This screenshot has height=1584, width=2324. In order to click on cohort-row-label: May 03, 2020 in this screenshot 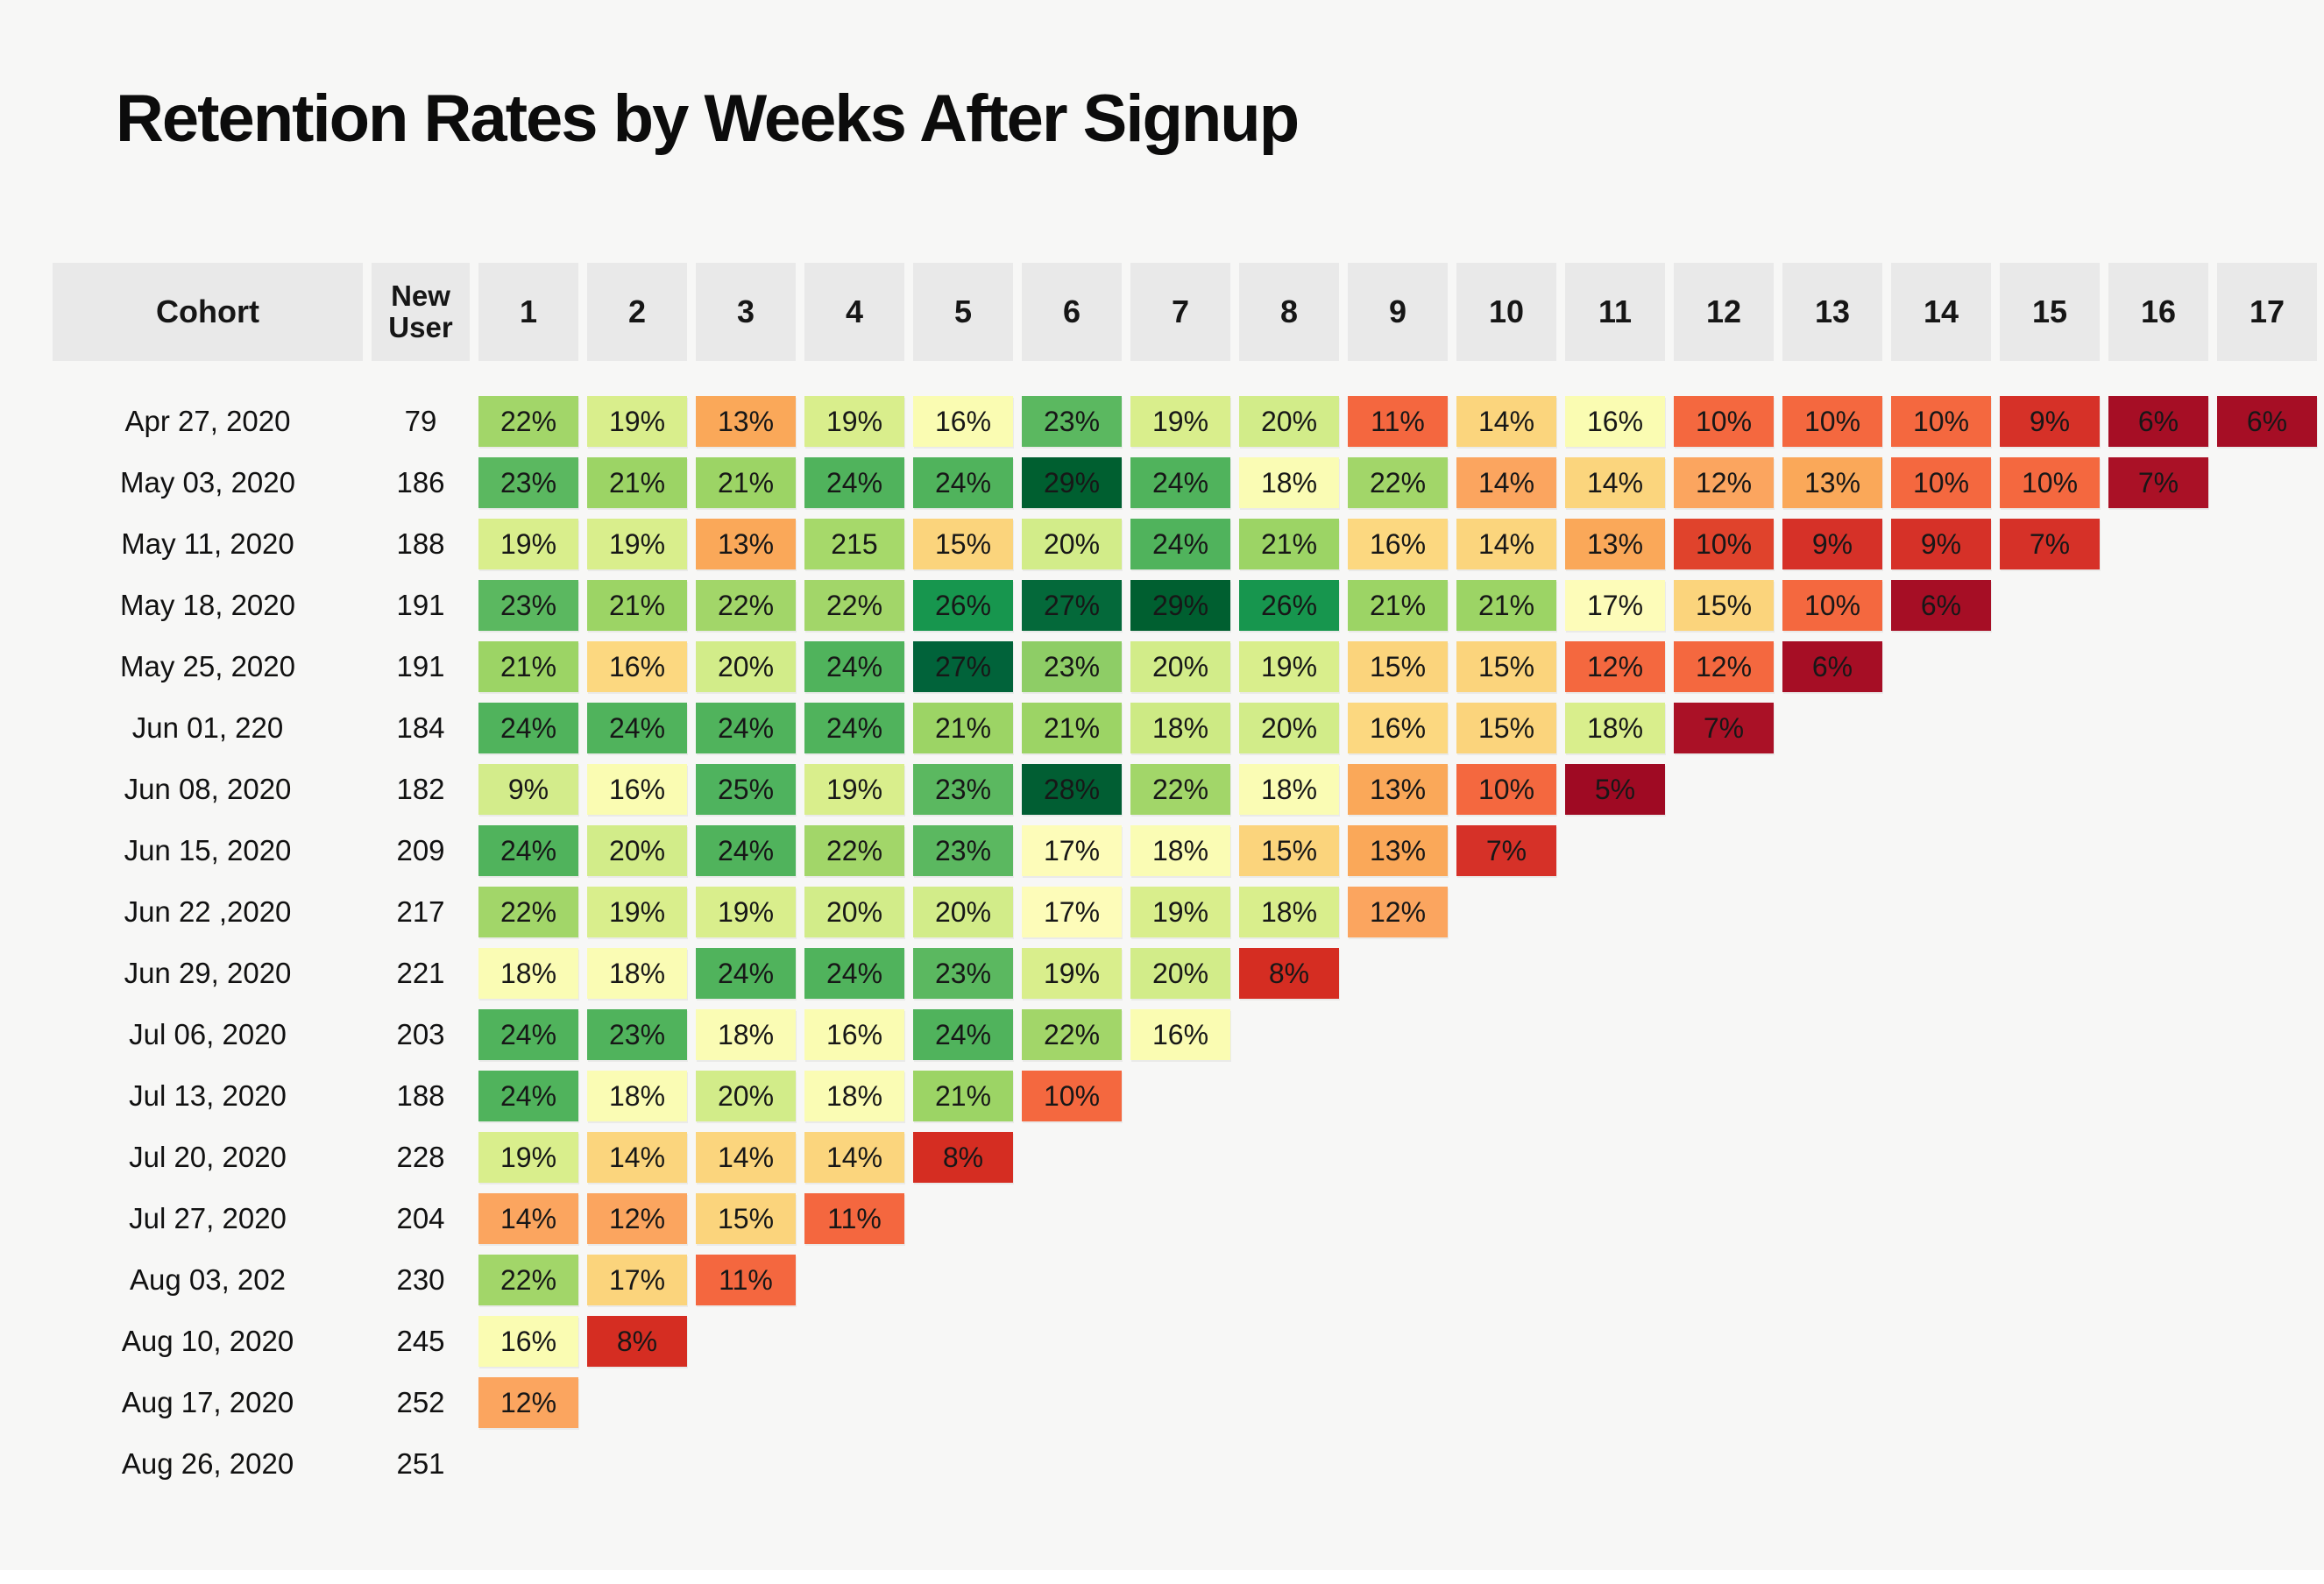, I will do `click(208, 482)`.